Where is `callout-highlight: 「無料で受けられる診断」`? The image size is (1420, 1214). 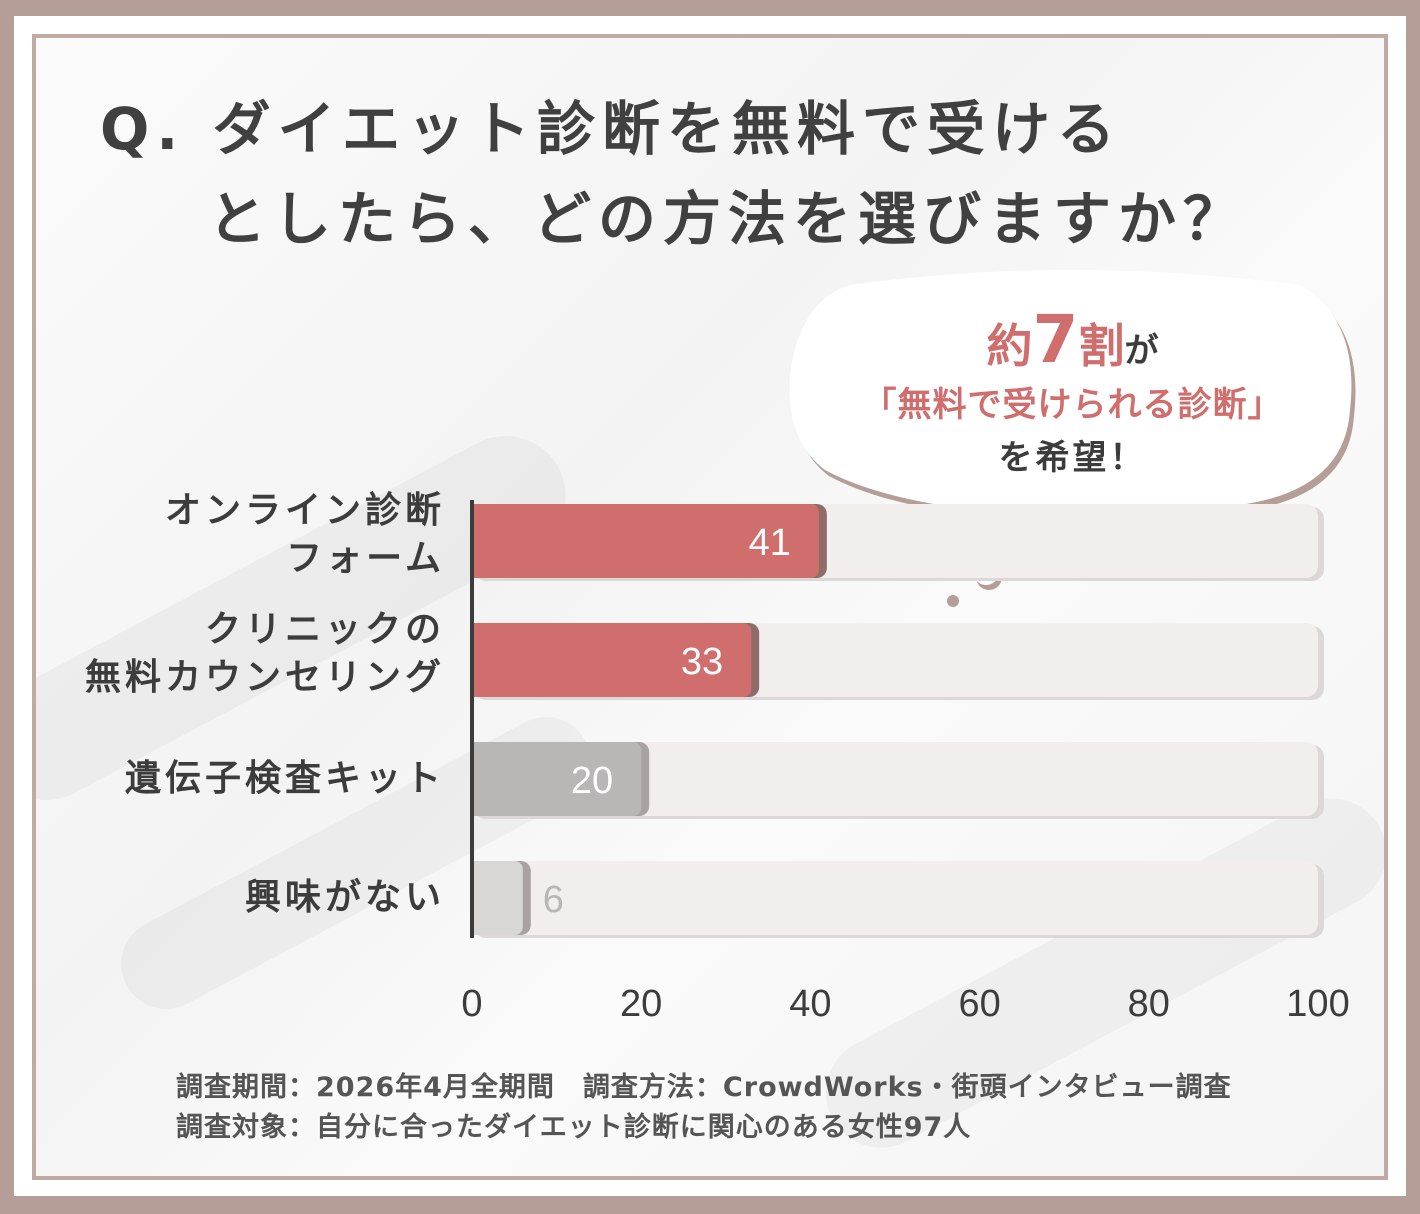
callout-highlight: 「無料で受けられる診断」 is located at coordinates (1072, 405).